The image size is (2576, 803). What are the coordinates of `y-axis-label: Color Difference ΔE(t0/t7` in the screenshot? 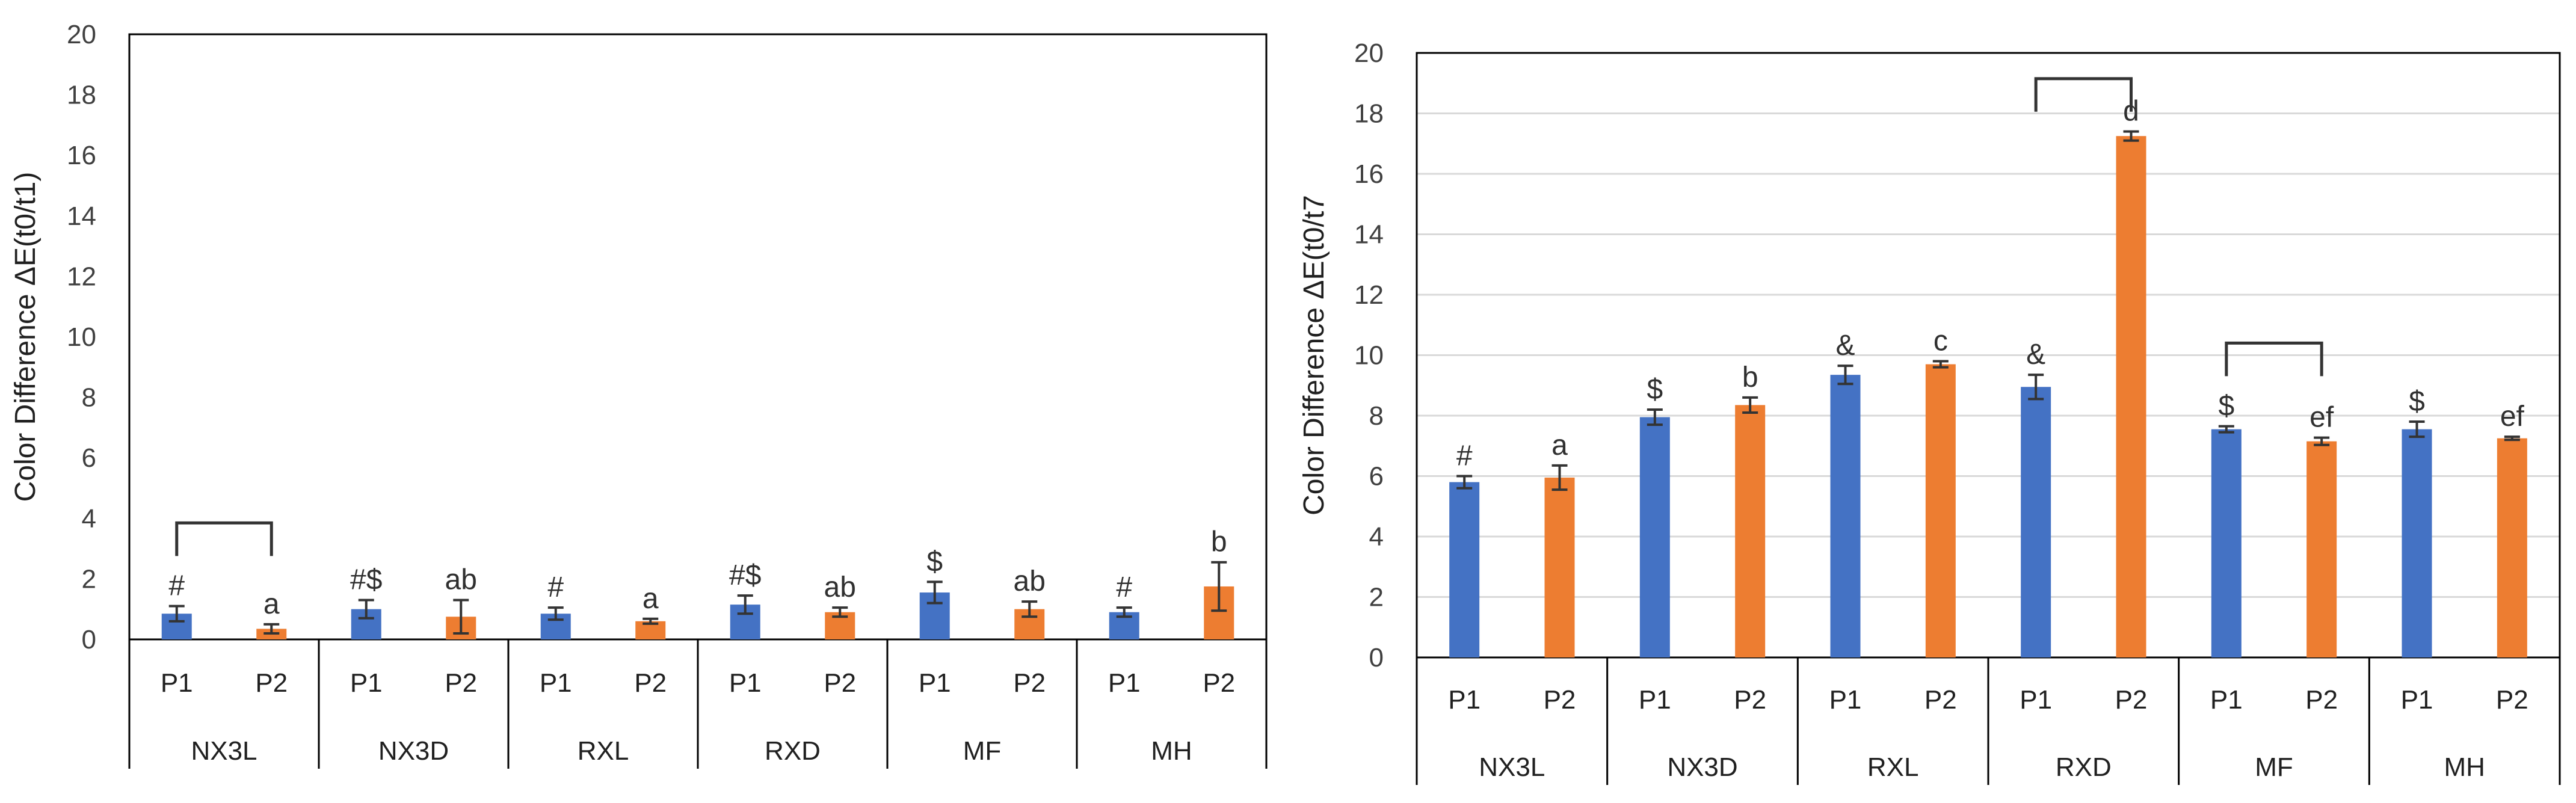 It's located at (1314, 355).